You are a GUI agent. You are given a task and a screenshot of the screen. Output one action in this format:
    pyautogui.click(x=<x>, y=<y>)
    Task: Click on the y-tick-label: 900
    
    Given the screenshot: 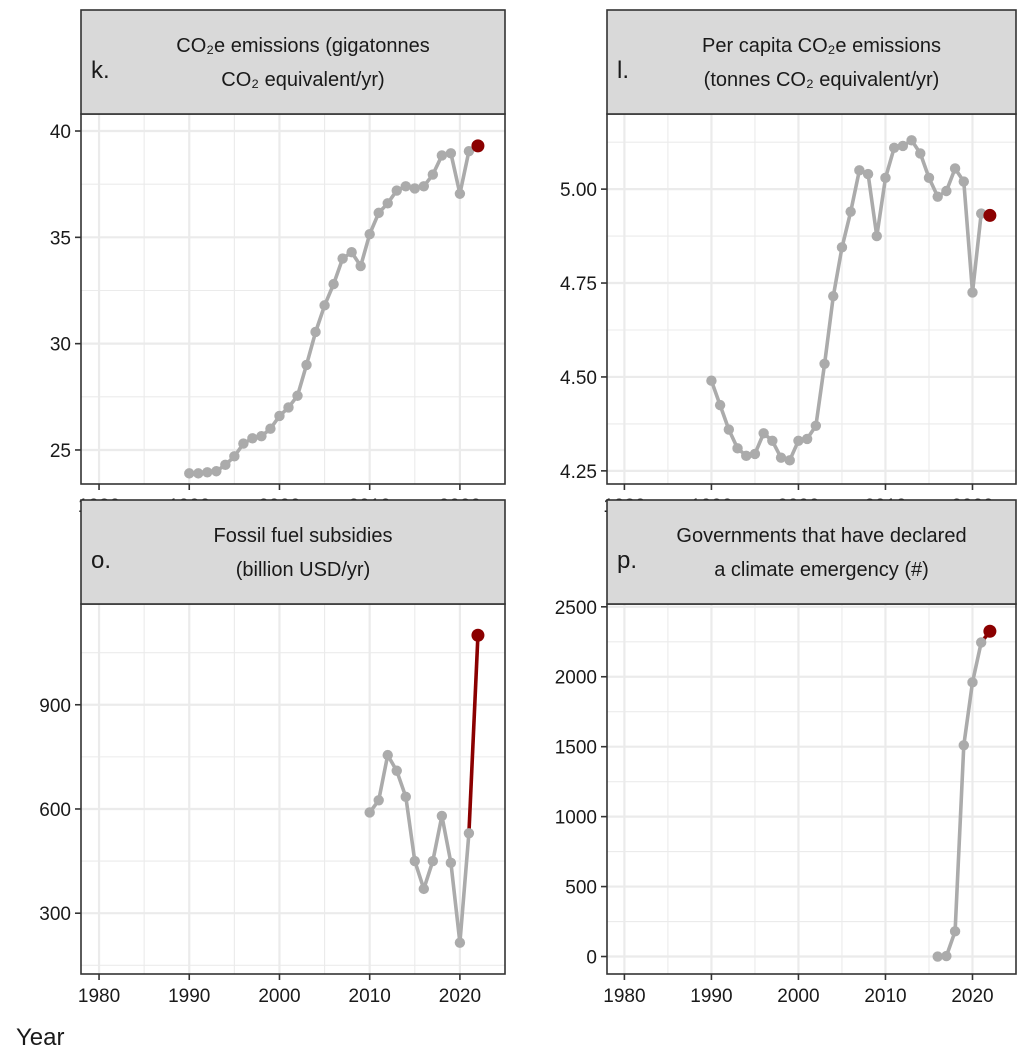 What is the action you would take?
    pyautogui.click(x=55, y=706)
    